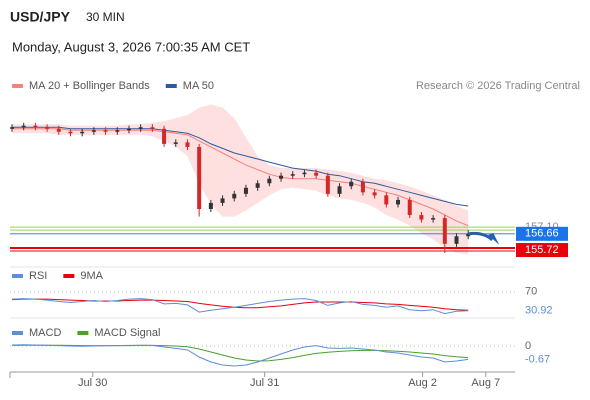  What do you see at coordinates (539, 311) in the screenshot?
I see `last-value-label: 30.92` at bounding box center [539, 311].